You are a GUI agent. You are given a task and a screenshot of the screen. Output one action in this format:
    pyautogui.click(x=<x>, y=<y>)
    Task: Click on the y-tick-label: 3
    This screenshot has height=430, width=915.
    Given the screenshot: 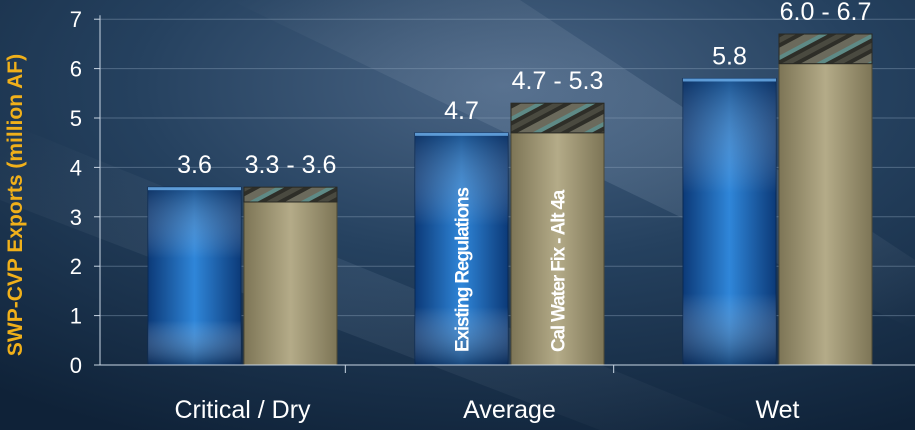 What is the action you would take?
    pyautogui.click(x=76, y=217)
    